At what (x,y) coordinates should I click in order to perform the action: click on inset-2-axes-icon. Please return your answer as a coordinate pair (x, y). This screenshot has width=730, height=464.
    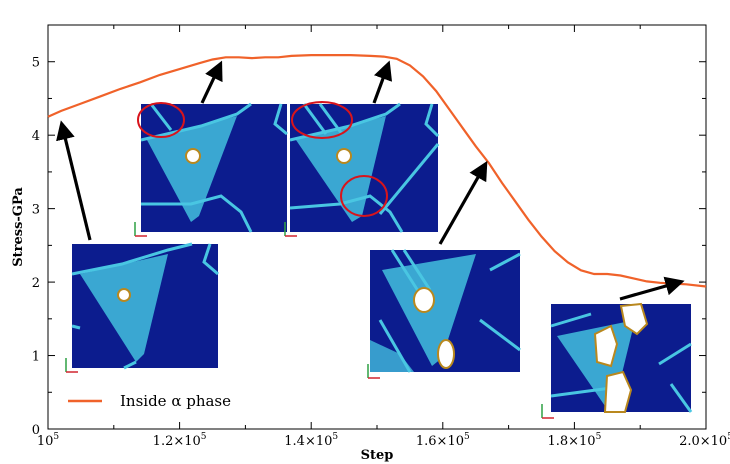
    Looking at the image, I should click on (140, 229).